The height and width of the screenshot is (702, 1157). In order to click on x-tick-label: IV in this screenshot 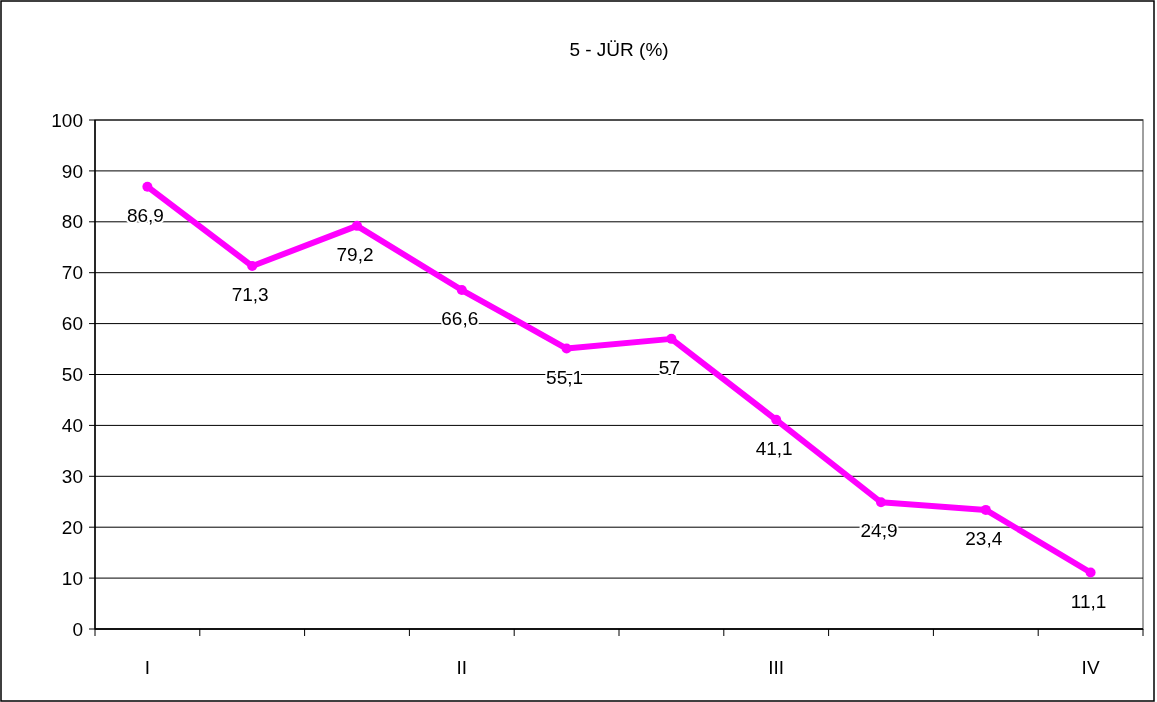, I will do `click(1090, 667)`.